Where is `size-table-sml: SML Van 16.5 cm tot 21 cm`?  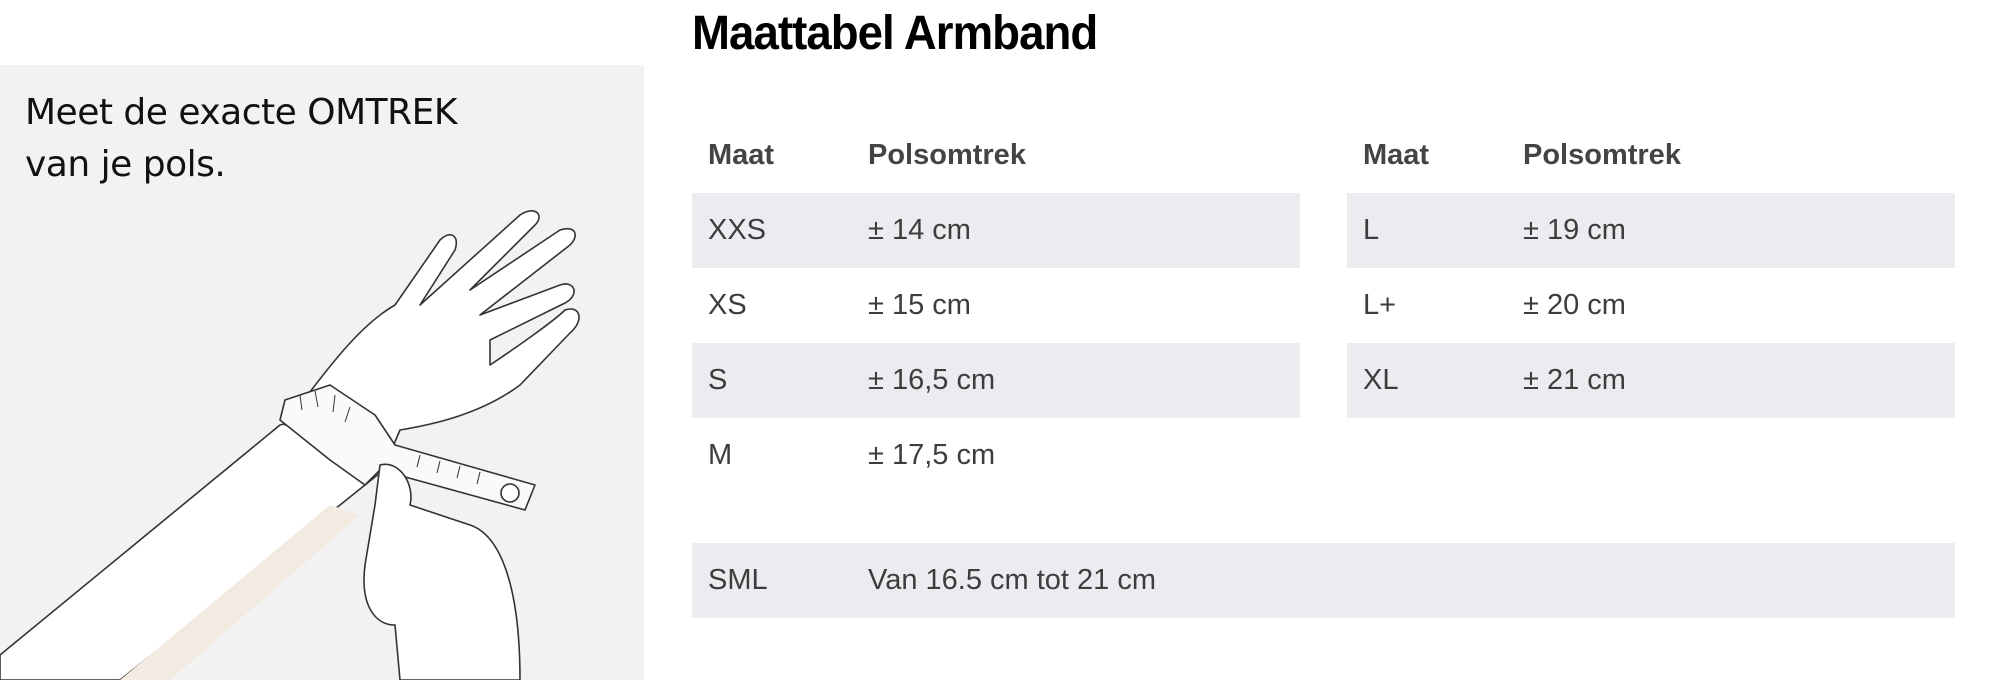 size-table-sml: SML Van 16.5 cm tot 21 cm is located at coordinates (1323, 580).